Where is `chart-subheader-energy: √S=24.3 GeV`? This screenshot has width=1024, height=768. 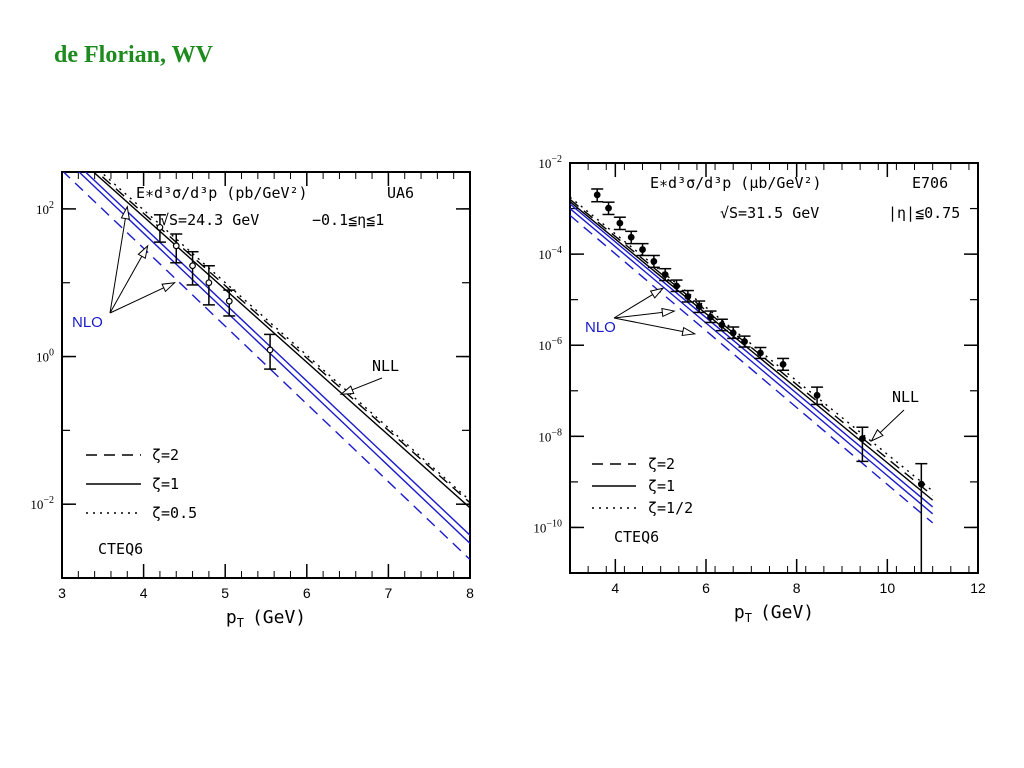
chart-subheader-energy: √S=24.3 GeV is located at coordinates (209, 220).